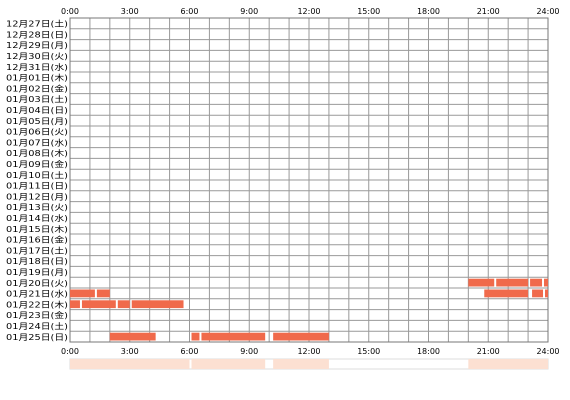 Image resolution: width=570 pixels, height=400 pixels. What do you see at coordinates (37, 34) in the screenshot?
I see `row-label: 12月28日(日)` at bounding box center [37, 34].